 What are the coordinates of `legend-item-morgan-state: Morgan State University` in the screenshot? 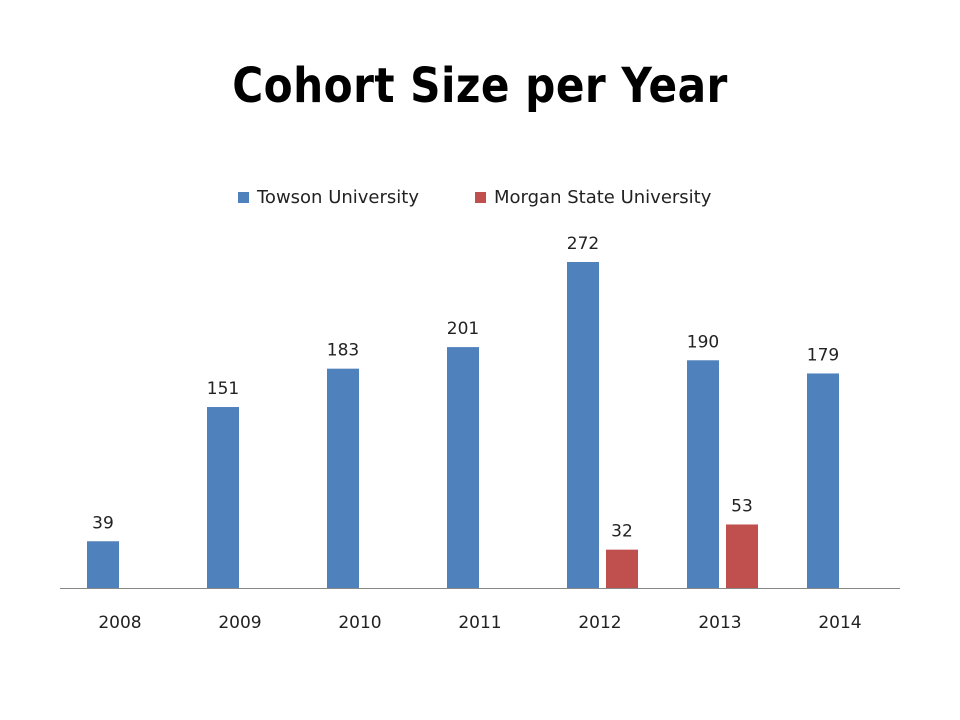 It's located at (593, 197).